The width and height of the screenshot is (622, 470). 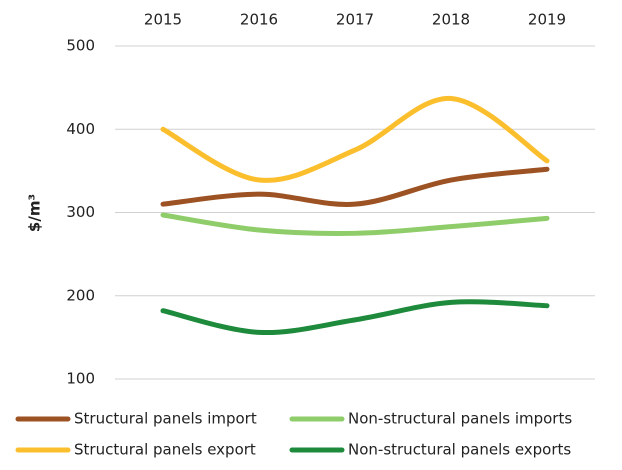 What do you see at coordinates (80, 212) in the screenshot?
I see `y-tick-label: 300` at bounding box center [80, 212].